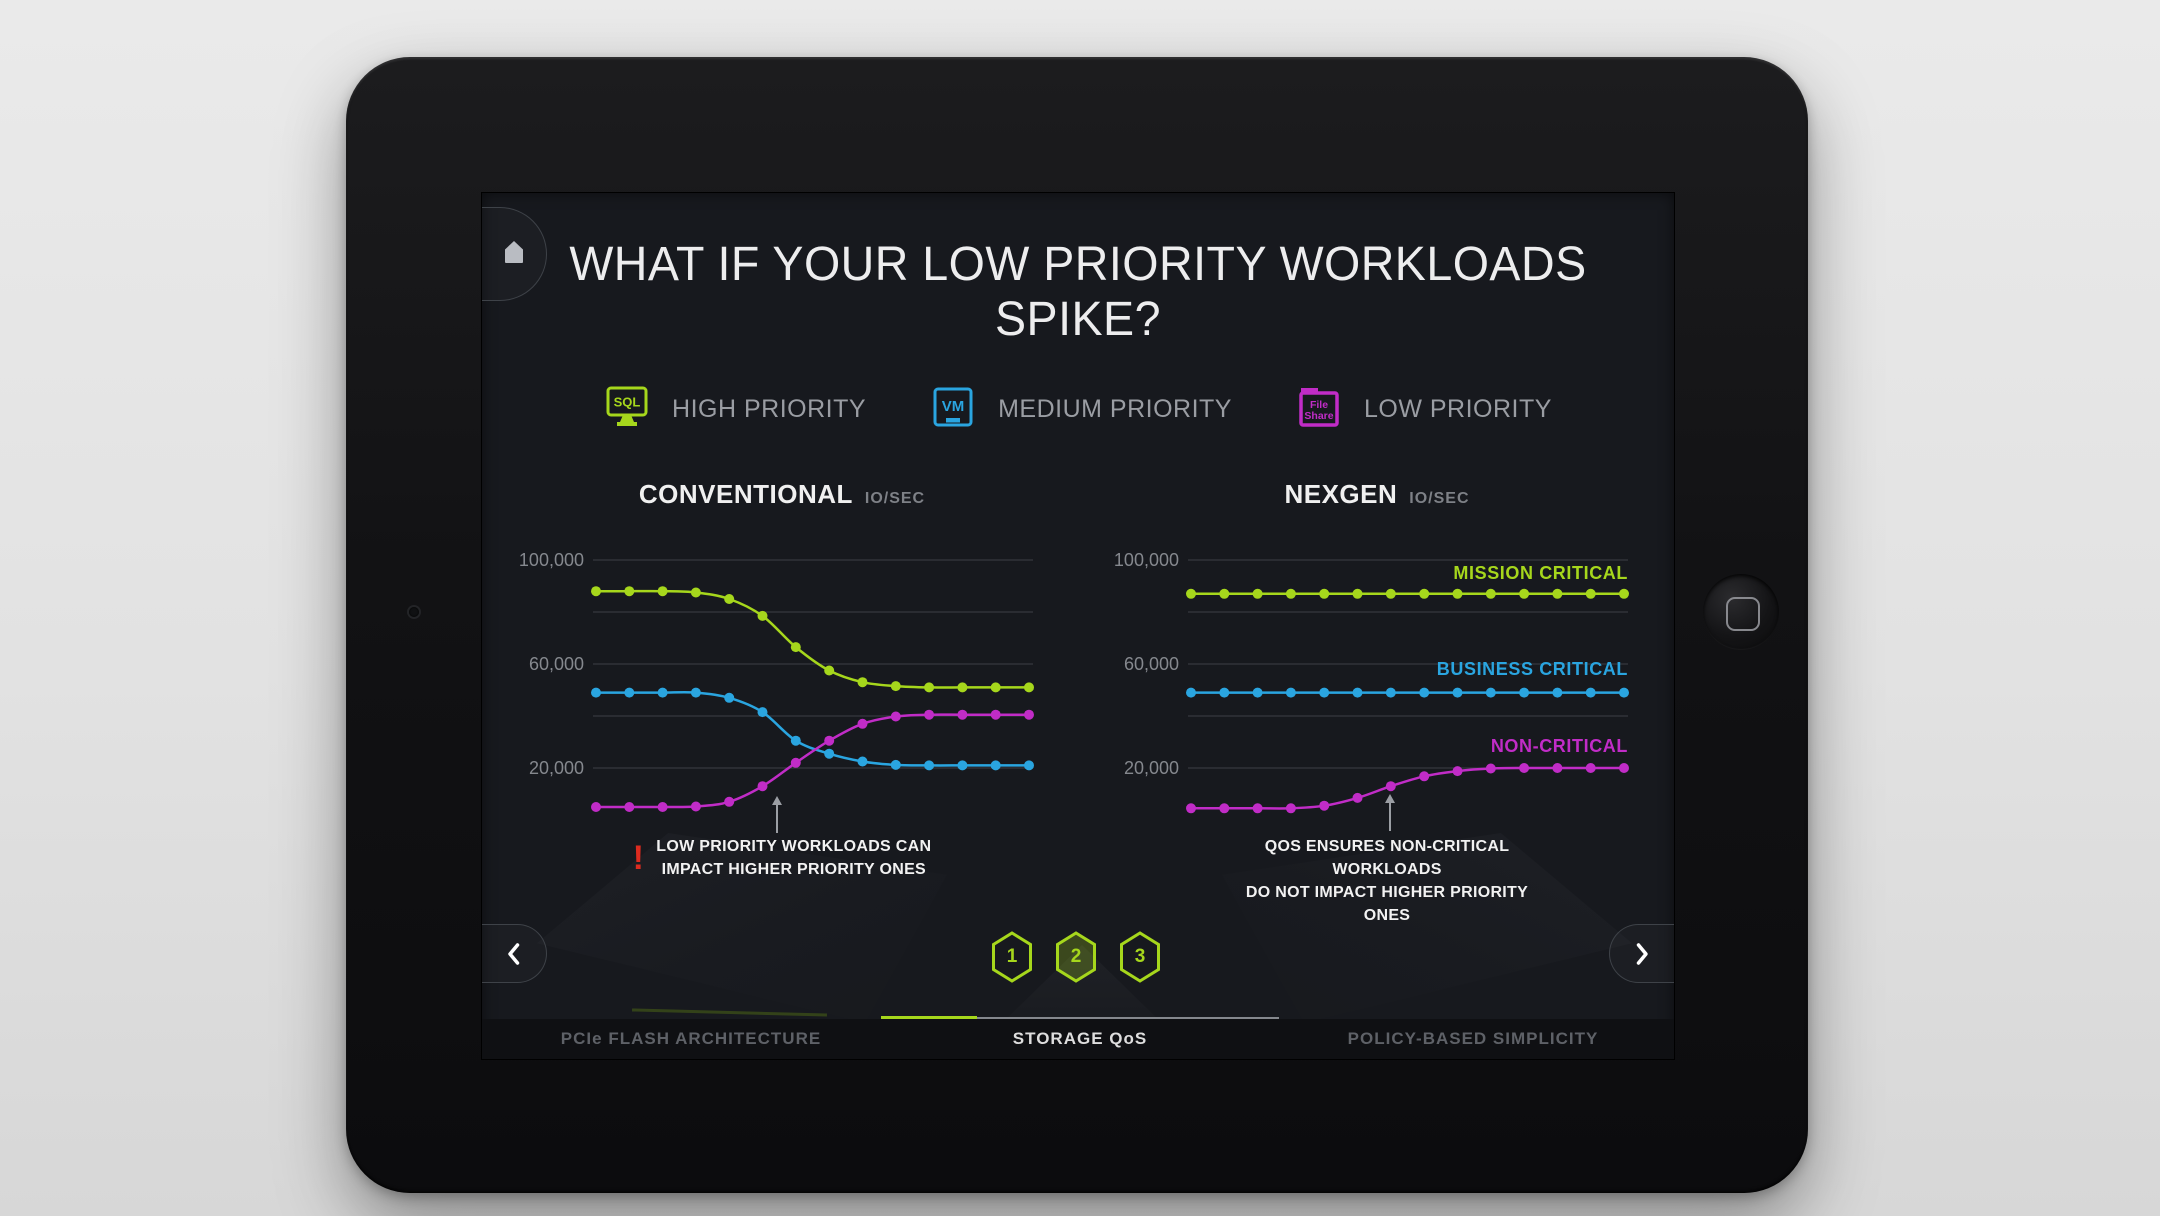  What do you see at coordinates (638, 858) in the screenshot?
I see `alert-exclamation-icon: !` at bounding box center [638, 858].